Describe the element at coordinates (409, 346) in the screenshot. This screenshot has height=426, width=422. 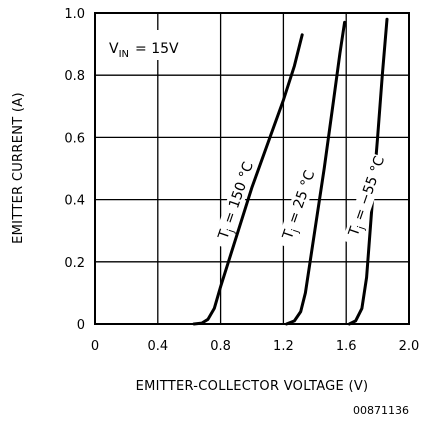
I see `x-tick-label: 2.0` at that location.